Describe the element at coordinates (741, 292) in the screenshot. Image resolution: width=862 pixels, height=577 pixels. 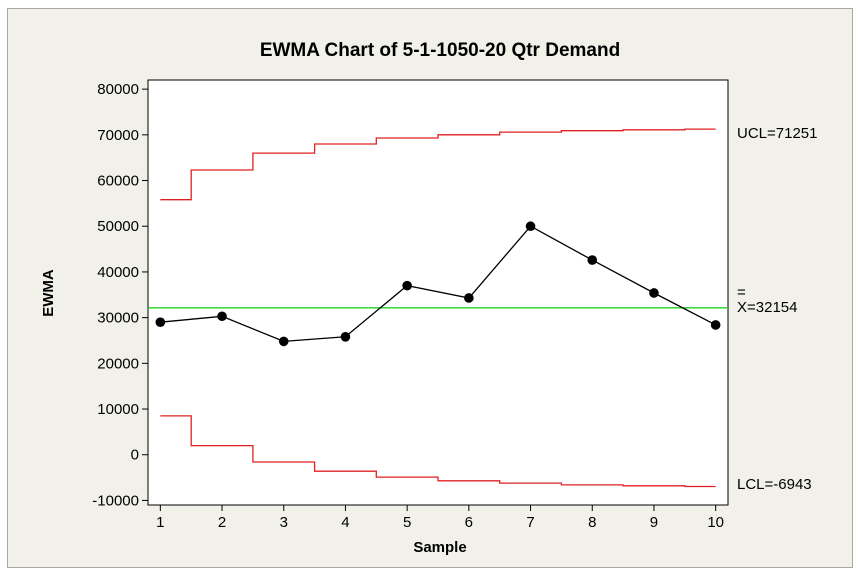
I see `center-bar-label: =` at that location.